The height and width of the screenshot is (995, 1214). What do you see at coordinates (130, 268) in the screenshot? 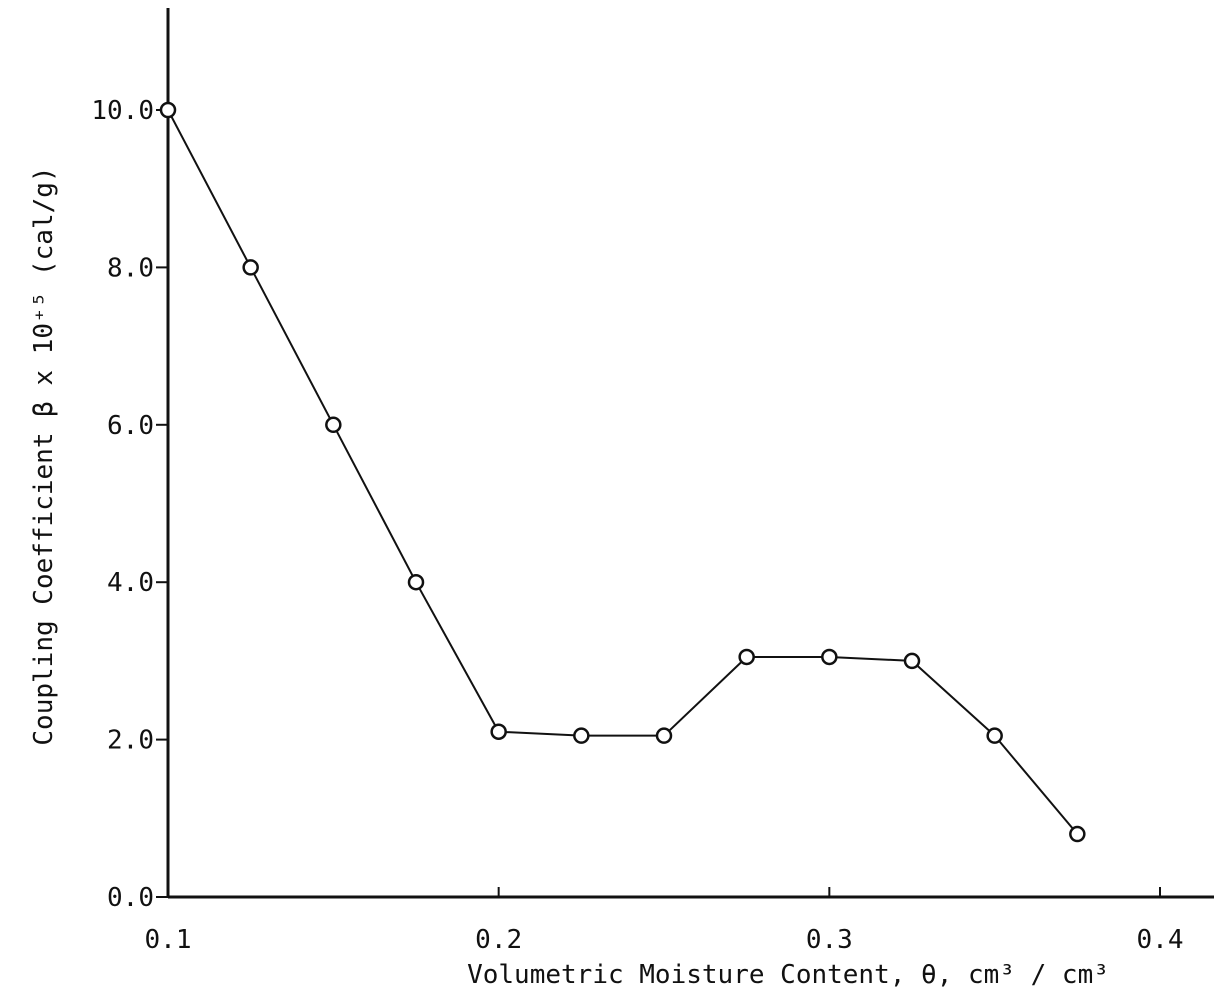
I see `y-tick-label: 8.0` at bounding box center [130, 268].